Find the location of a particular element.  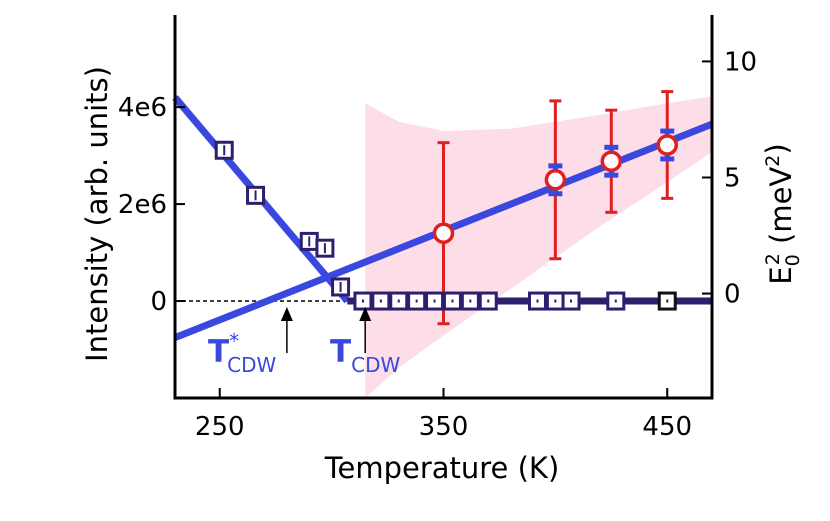

tcdw-label: TCDW is located at coordinates (365, 355).